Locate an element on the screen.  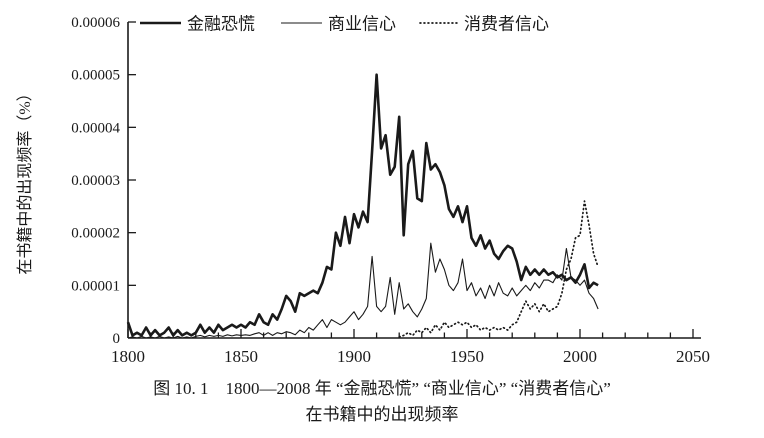
y-tick-label: 0.00002 is located at coordinates (95, 234).